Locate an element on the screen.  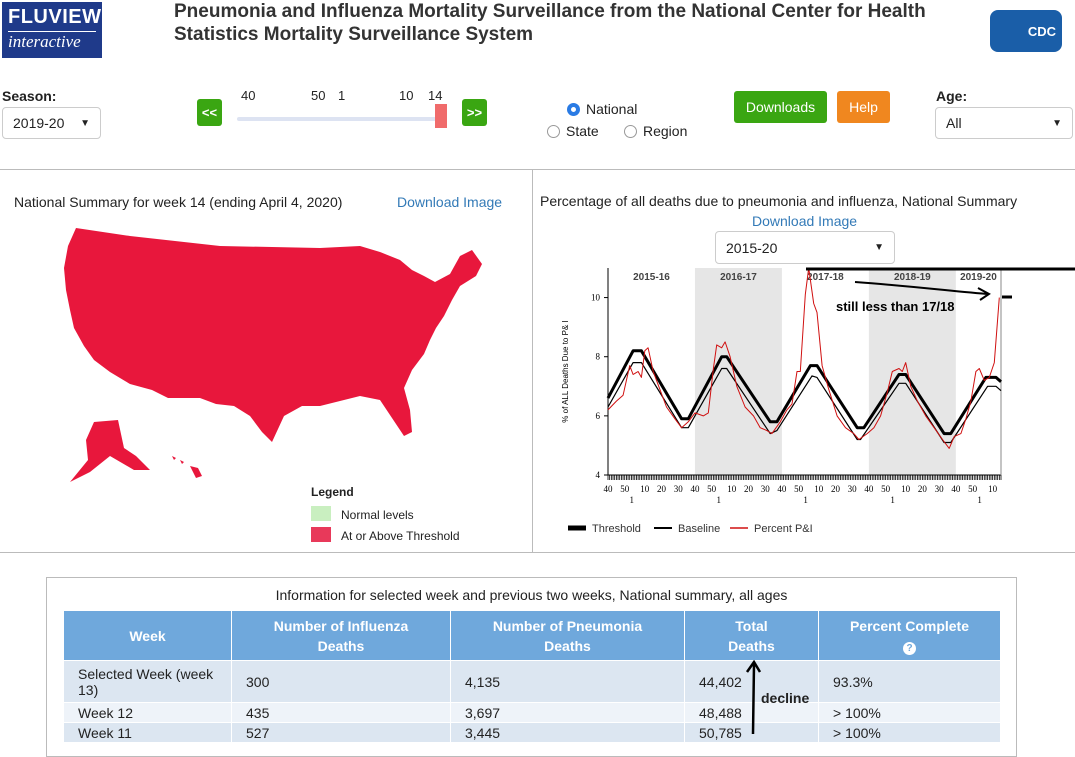
radio-national: National is located at coordinates (602, 109).